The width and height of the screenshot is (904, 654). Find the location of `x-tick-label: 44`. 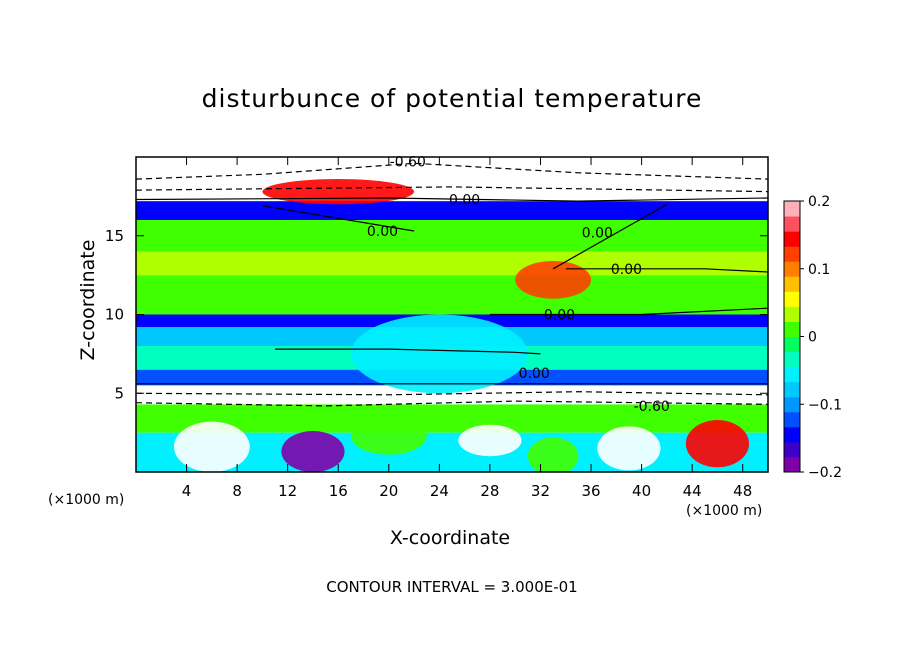

x-tick-label: 44 is located at coordinates (692, 491).